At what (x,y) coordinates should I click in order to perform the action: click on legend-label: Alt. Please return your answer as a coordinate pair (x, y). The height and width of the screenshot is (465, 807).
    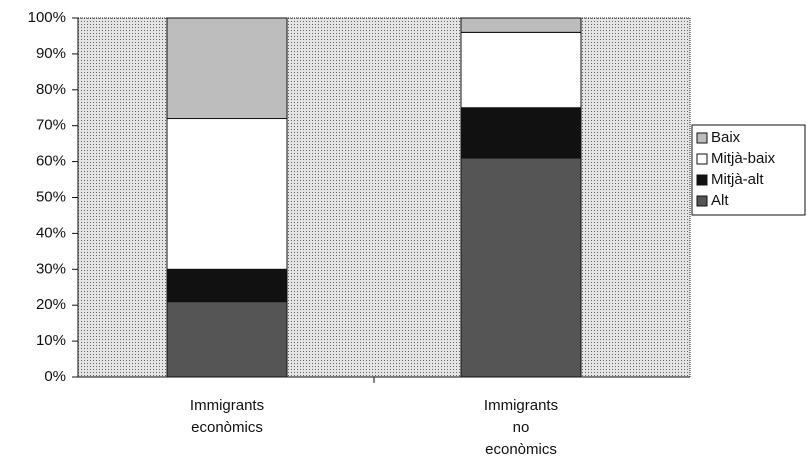
    Looking at the image, I should click on (720, 200).